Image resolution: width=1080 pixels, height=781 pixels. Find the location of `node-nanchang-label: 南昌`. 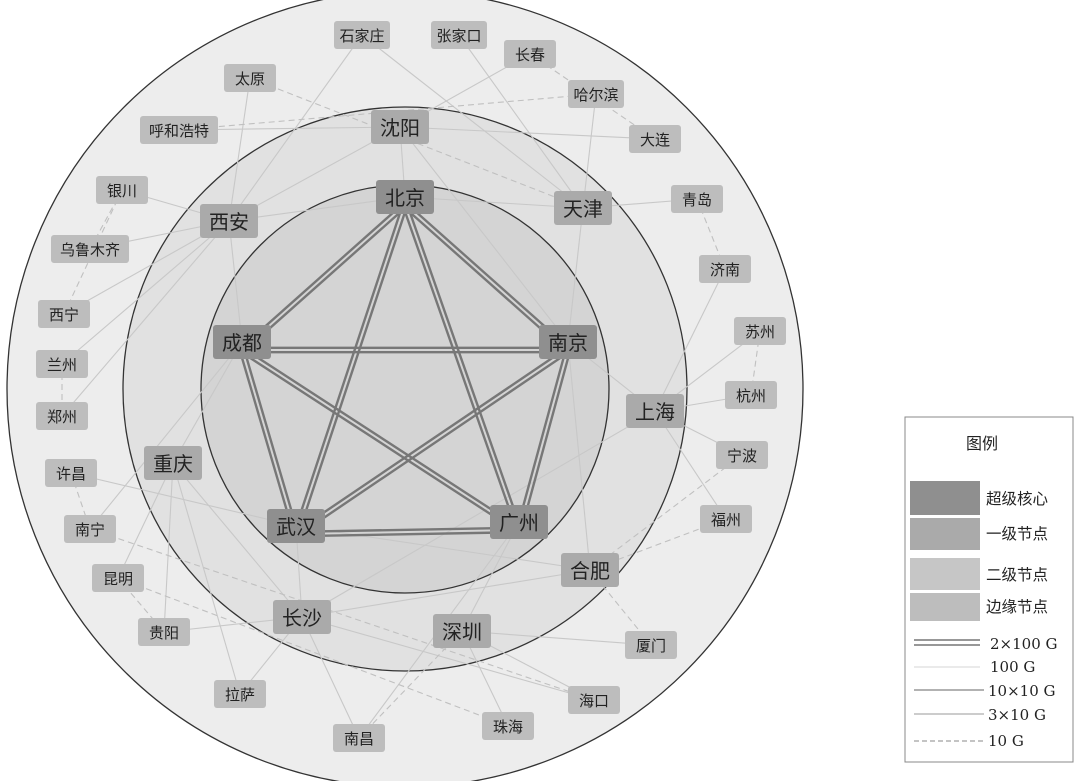

node-nanchang-label: 南昌 is located at coordinates (359, 739).